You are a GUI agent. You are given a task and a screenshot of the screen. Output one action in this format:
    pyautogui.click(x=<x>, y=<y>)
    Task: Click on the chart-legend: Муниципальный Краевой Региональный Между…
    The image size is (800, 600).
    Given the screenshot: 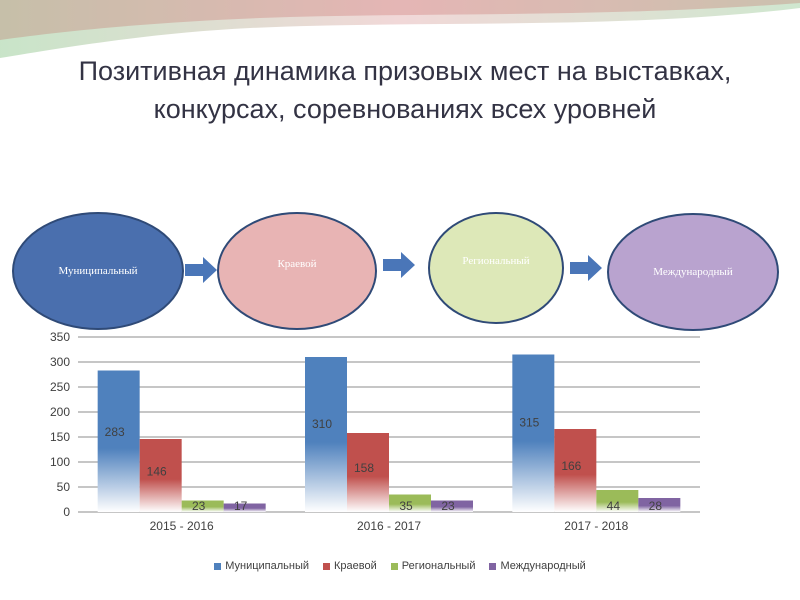 What is the action you would take?
    pyautogui.click(x=400, y=566)
    